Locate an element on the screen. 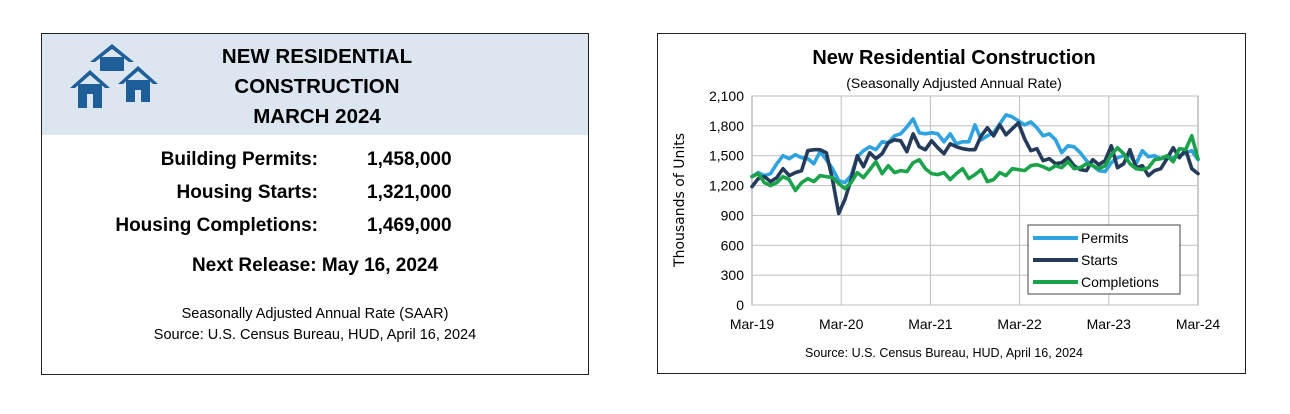  stat-row-starts: Housing Starts: 1,321,000 is located at coordinates (315, 197).